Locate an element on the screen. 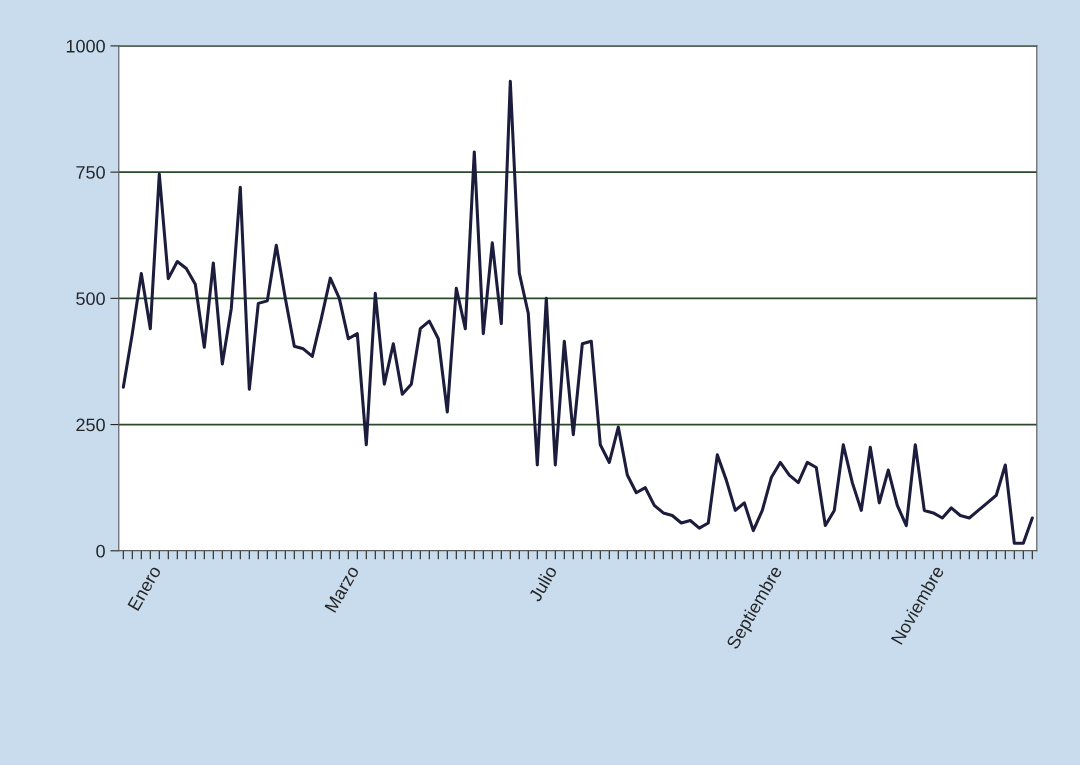 Image resolution: width=1080 pixels, height=765 pixels. y-tick-label: 250 is located at coordinates (90, 425).